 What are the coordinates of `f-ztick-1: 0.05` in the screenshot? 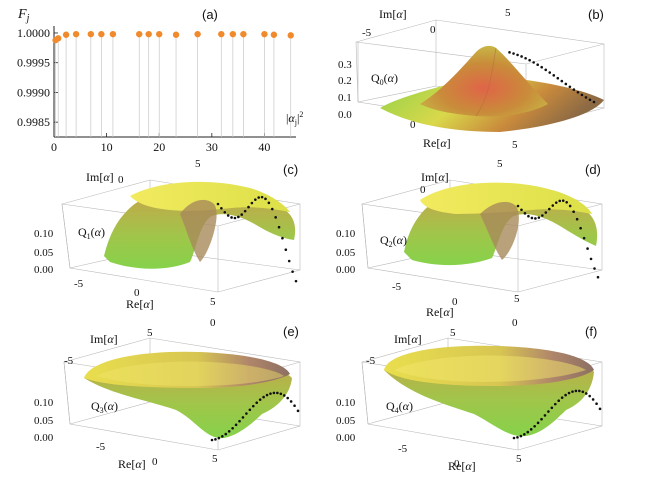 It's located at (346, 421).